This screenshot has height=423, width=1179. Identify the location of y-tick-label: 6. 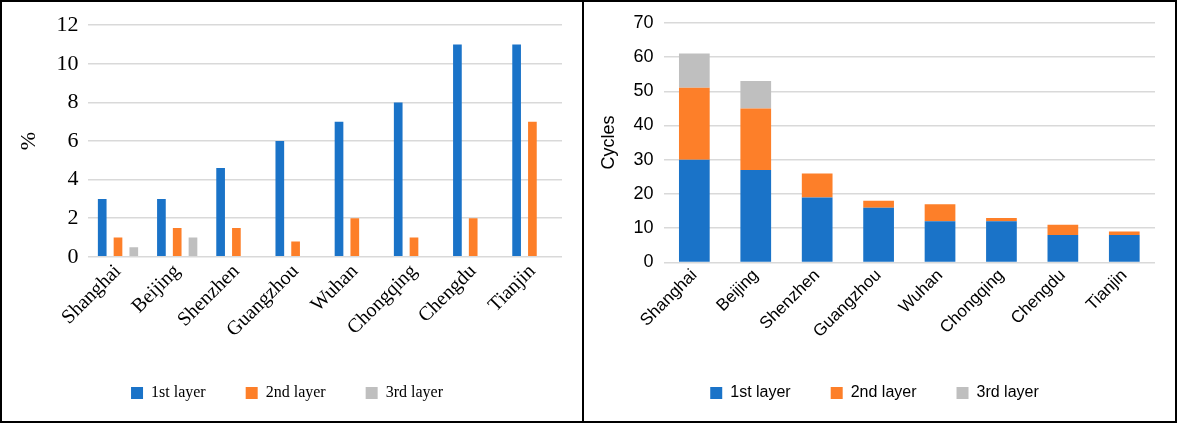
(73, 139).